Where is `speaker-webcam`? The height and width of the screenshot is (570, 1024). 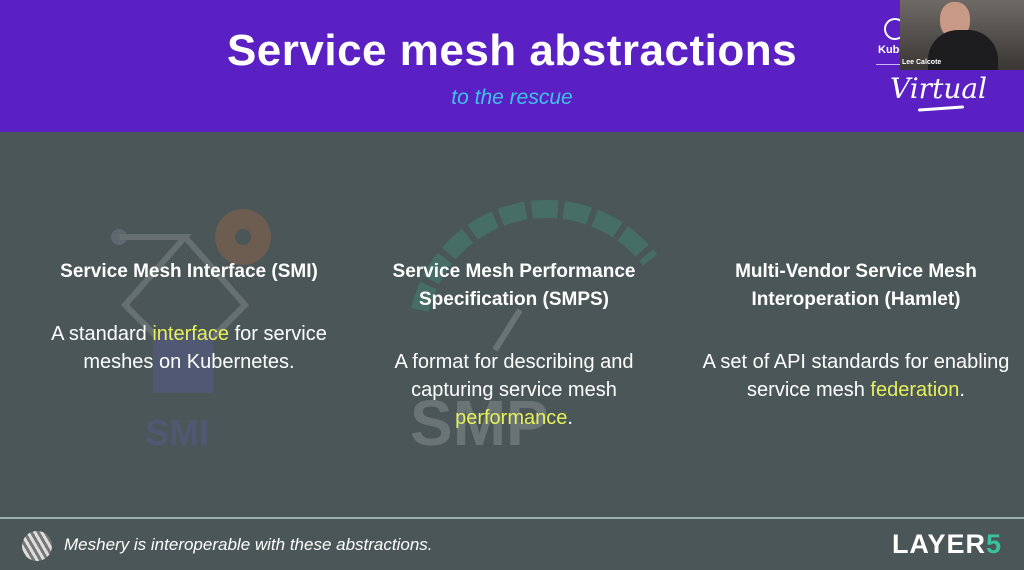
speaker-webcam is located at coordinates (962, 35).